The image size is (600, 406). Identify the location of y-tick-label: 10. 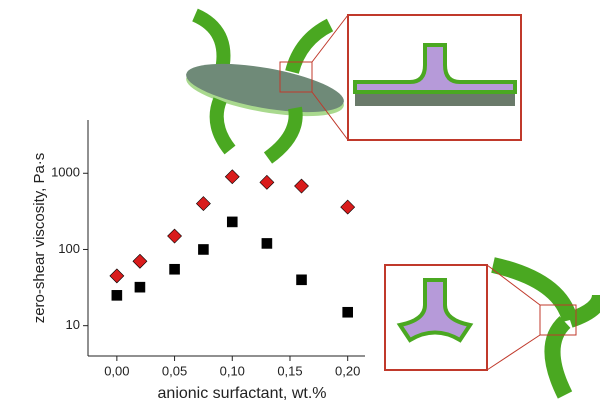
(73, 324).